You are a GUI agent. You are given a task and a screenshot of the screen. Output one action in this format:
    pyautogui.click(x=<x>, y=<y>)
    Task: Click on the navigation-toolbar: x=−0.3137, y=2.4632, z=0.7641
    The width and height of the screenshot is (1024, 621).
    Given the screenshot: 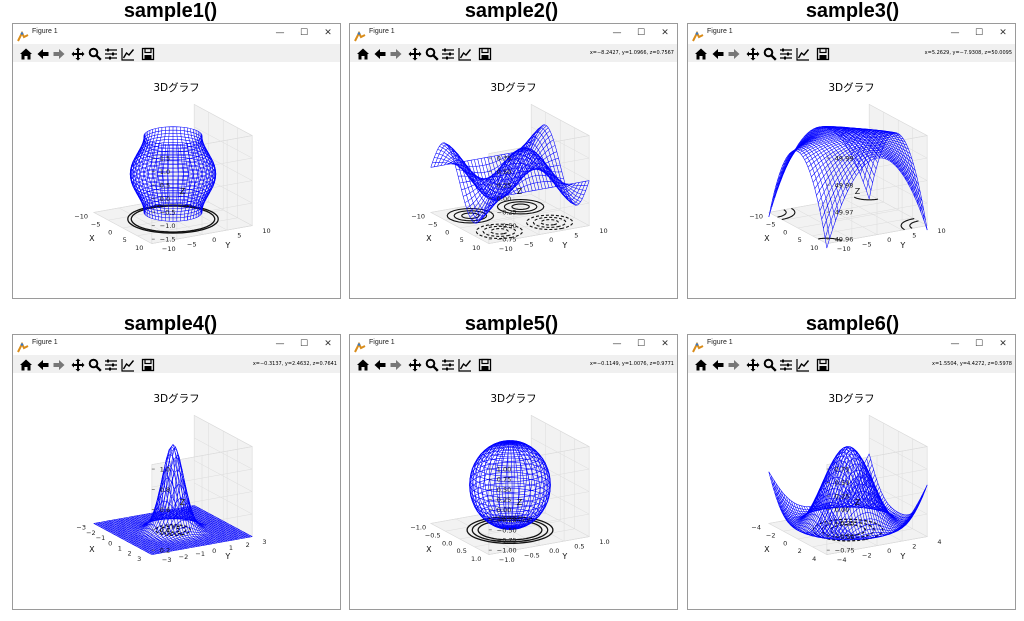 What is the action you would take?
    pyautogui.click(x=176, y=364)
    